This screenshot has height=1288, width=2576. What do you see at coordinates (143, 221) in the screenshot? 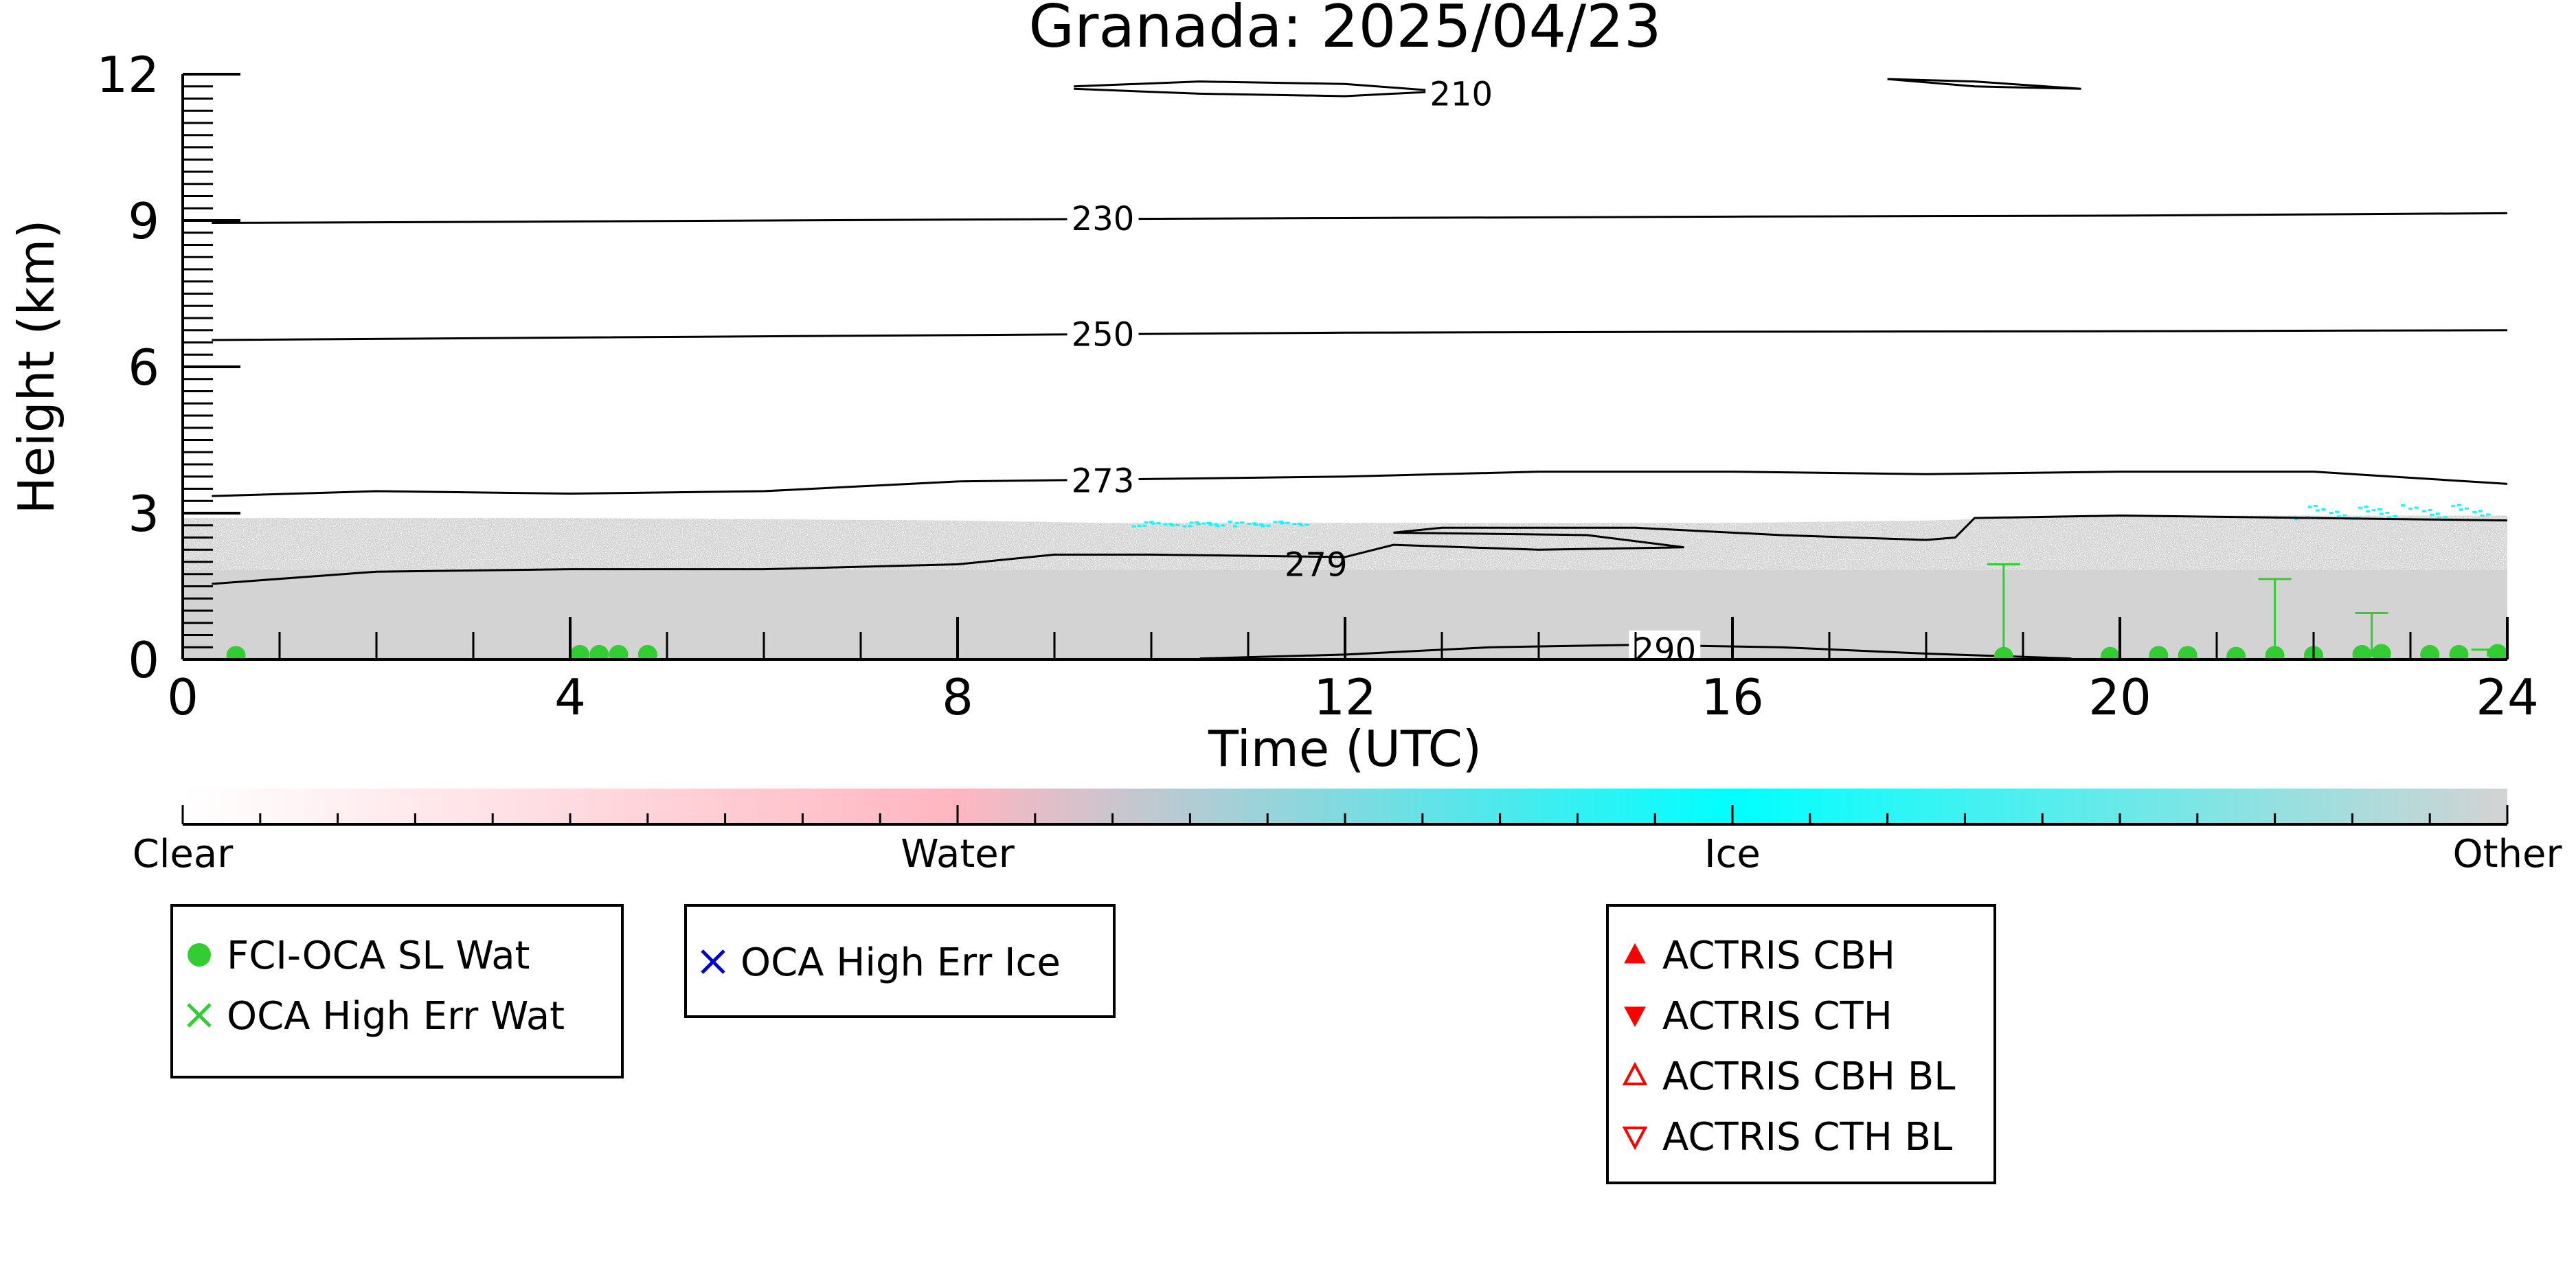
I see `y-tick-label: 9` at bounding box center [143, 221].